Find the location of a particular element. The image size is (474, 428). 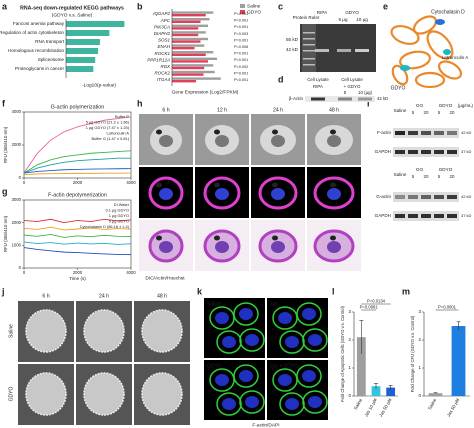

band-label: GAPDH is located at coordinates (383, 151).